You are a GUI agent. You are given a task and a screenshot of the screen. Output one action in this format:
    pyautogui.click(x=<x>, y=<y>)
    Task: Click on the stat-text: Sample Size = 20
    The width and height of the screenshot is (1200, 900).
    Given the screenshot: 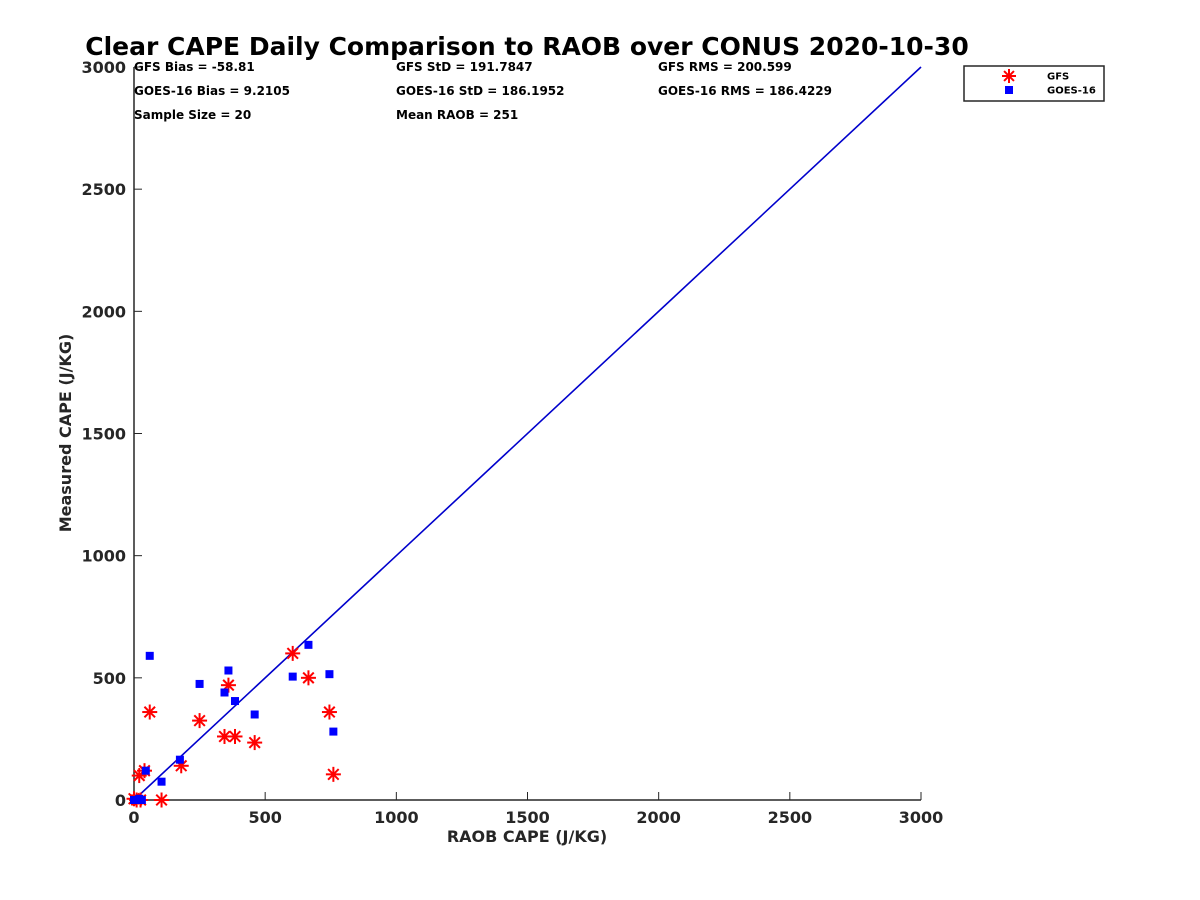 What is the action you would take?
    pyautogui.click(x=192, y=115)
    